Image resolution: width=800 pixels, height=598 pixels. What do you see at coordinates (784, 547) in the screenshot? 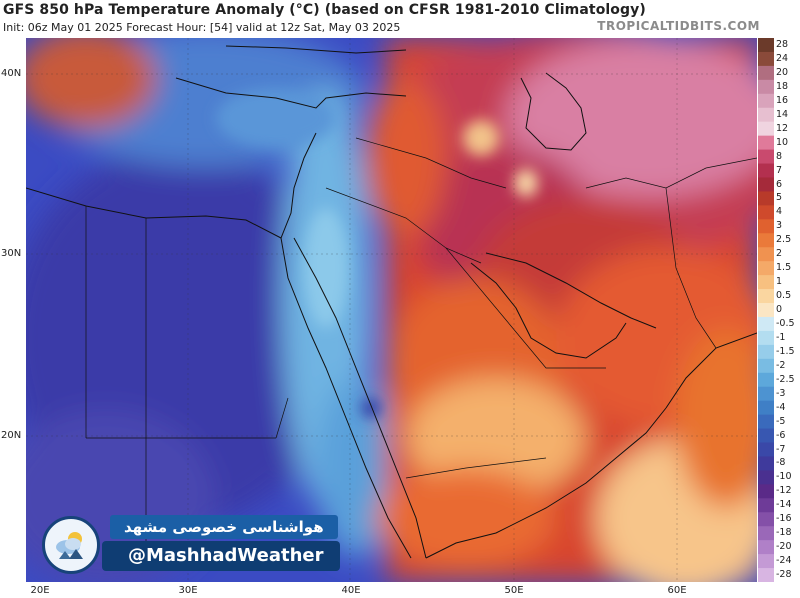
I see `colorbar-label: -20` at bounding box center [784, 547].